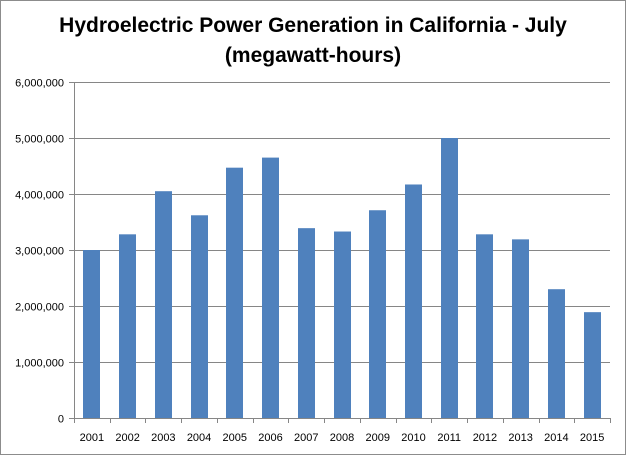  Describe the element at coordinates (92, 438) in the screenshot. I see `x-tick-label: 2001` at that location.